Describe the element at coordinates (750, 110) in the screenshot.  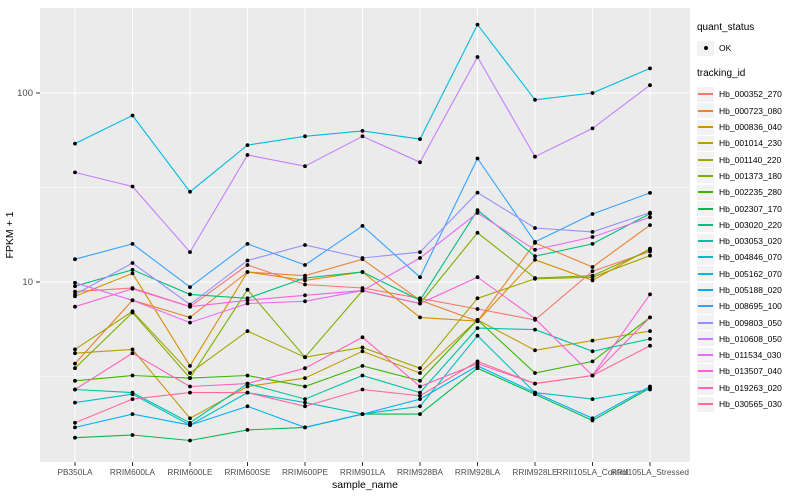
I see `legend-label: Hb_000723_080` at that location.